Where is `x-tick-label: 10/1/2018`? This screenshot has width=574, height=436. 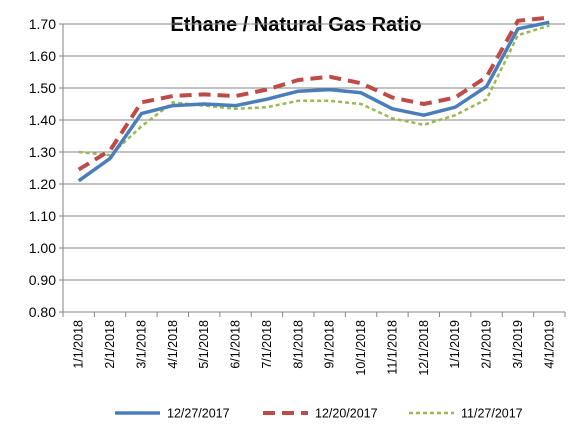 x-tick-label: 10/1/2018 is located at coordinates (361, 348).